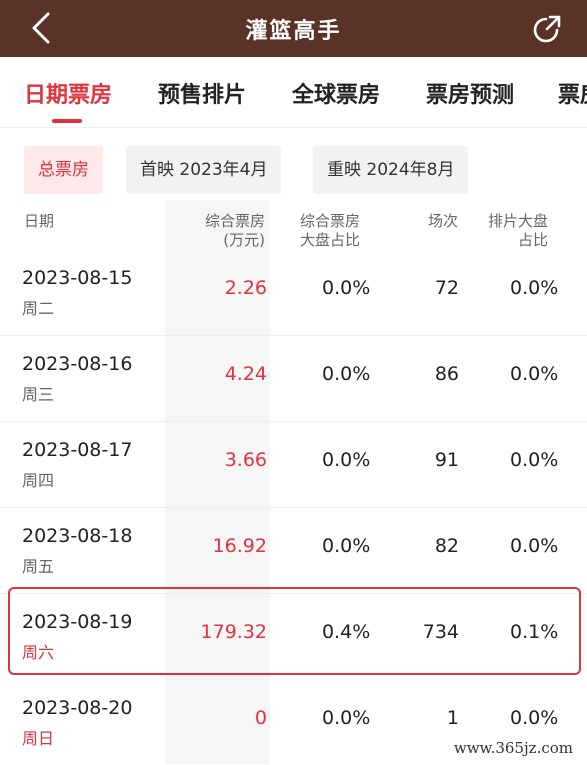 Image resolution: width=587 pixels, height=765 pixels. What do you see at coordinates (38, 652) in the screenshot?
I see `row-weekday: 周六` at bounding box center [38, 652].